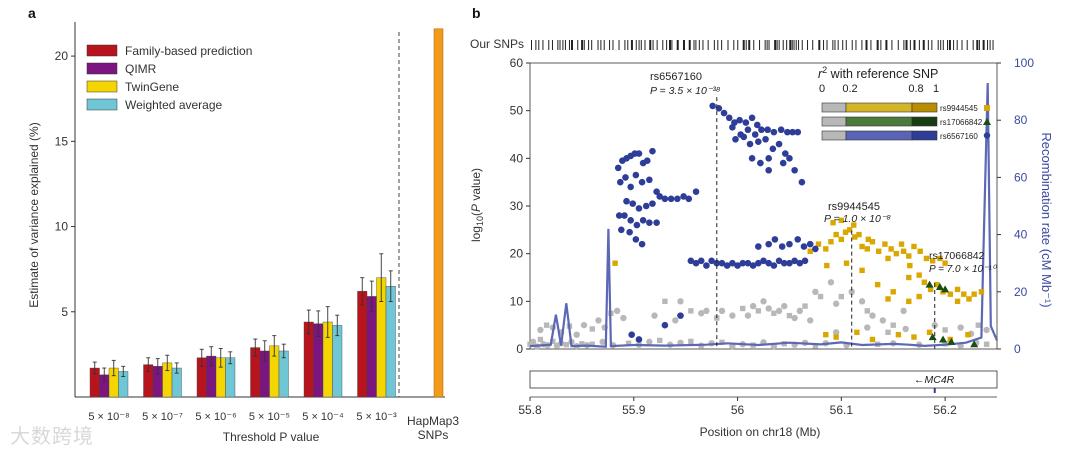 This screenshot has height=452, width=1080. I want to click on panel-a-xtick-label: 5 × 10⁻⁸, so click(108, 417).